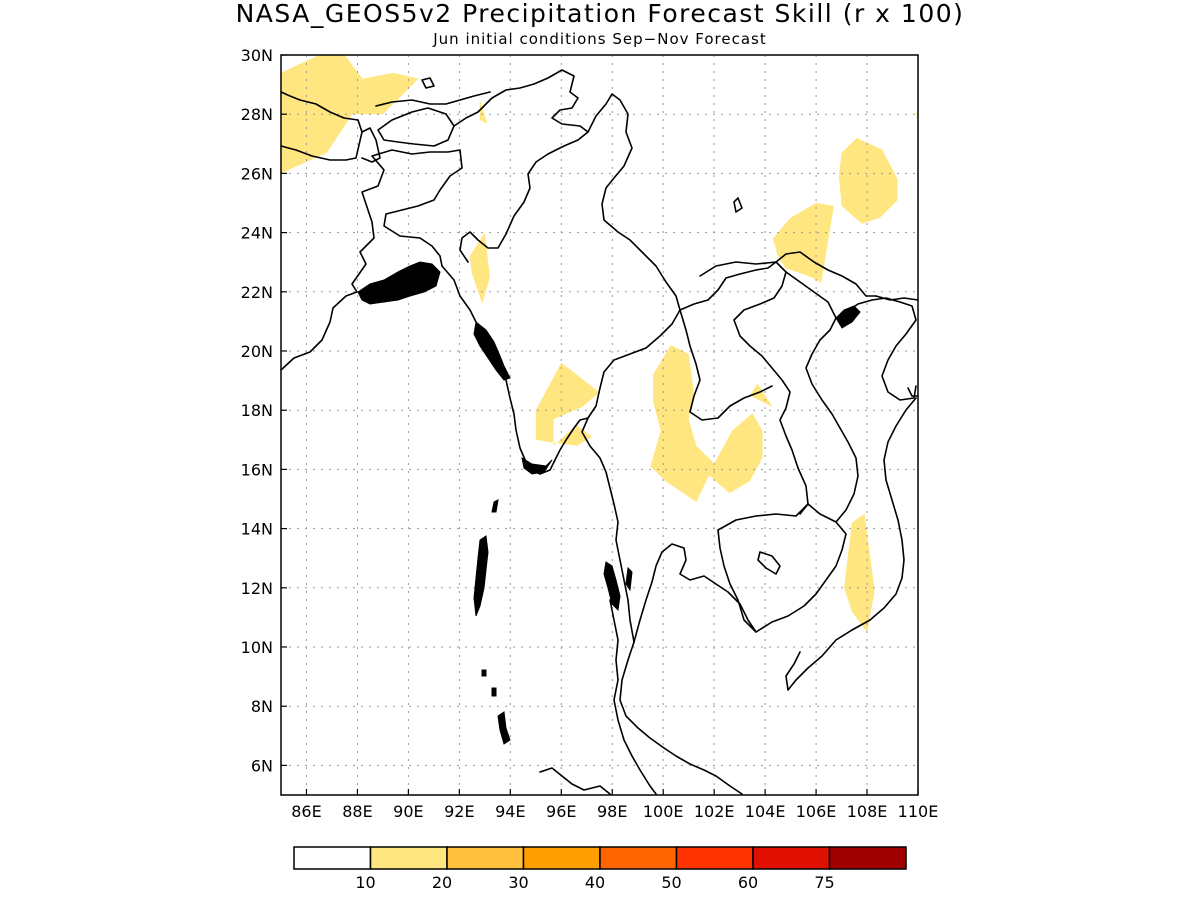 Image resolution: width=1200 pixels, height=900 pixels. Describe the element at coordinates (561, 811) in the screenshot. I see `x-tick-label: 96E` at that location.